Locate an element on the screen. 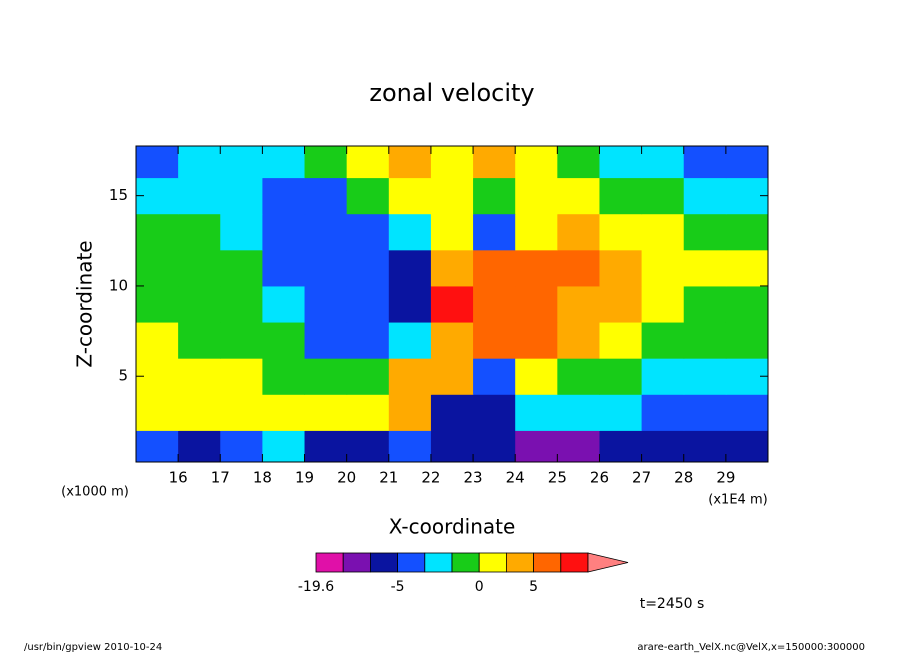 Image resolution: width=904 pixels, height=654 pixels. x-tick-label: 19 is located at coordinates (304, 478).